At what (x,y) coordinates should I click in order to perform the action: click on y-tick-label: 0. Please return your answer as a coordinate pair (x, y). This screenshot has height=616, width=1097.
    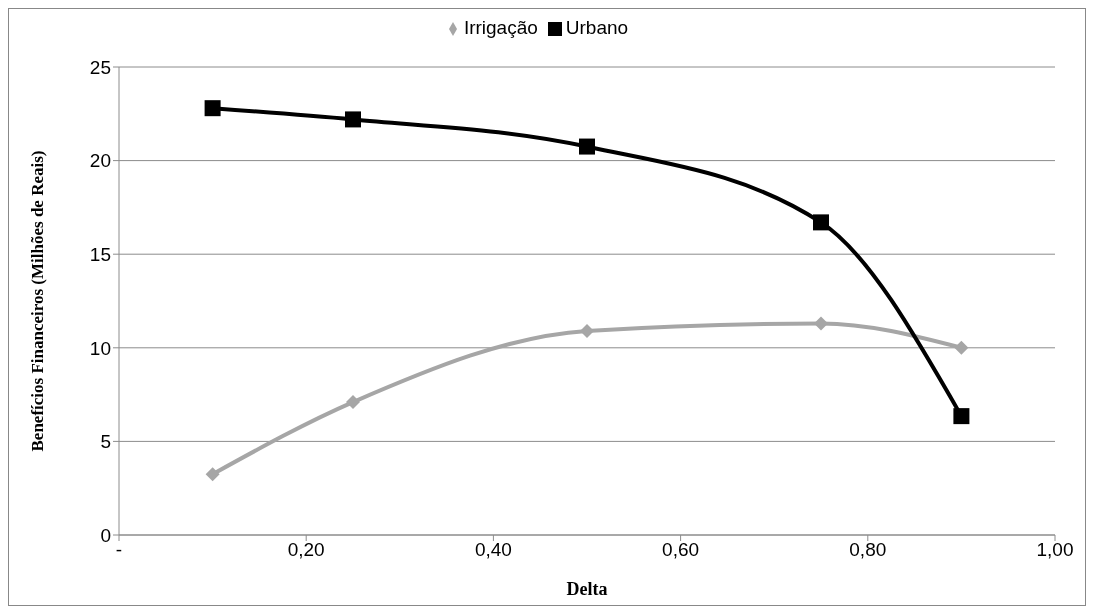
    Looking at the image, I should click on (105, 535).